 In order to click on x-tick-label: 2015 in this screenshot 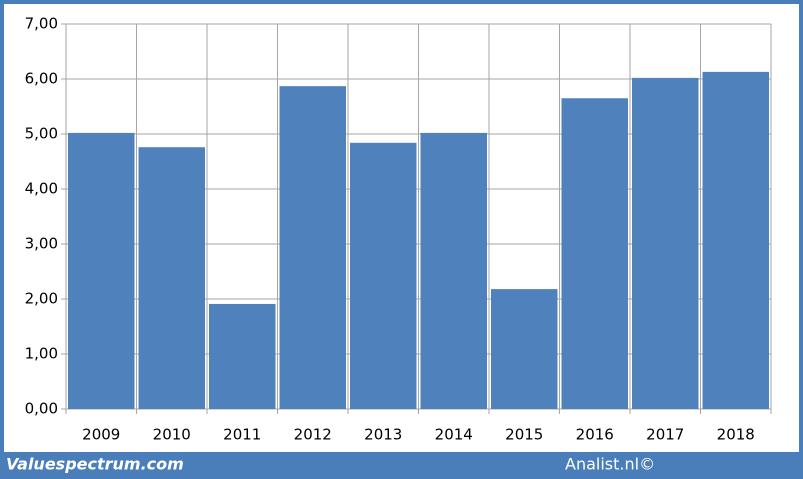, I will do `click(524, 435)`.